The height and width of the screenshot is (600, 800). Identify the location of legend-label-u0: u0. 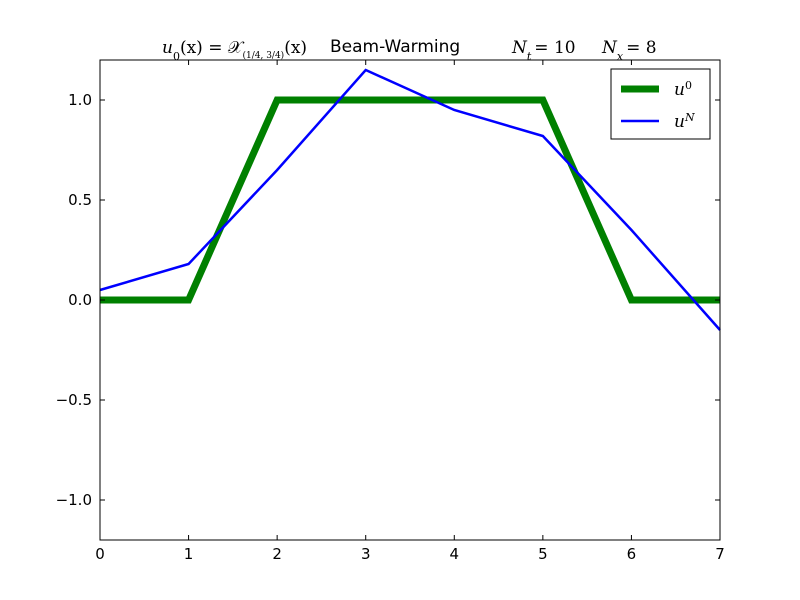
(683, 90).